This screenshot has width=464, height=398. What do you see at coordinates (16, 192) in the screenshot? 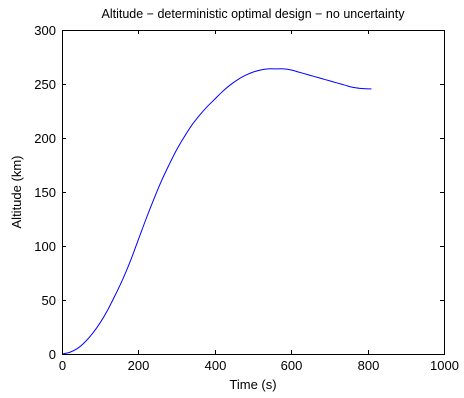
I see `y-axis-label: Altitude (km)` at bounding box center [16, 192].